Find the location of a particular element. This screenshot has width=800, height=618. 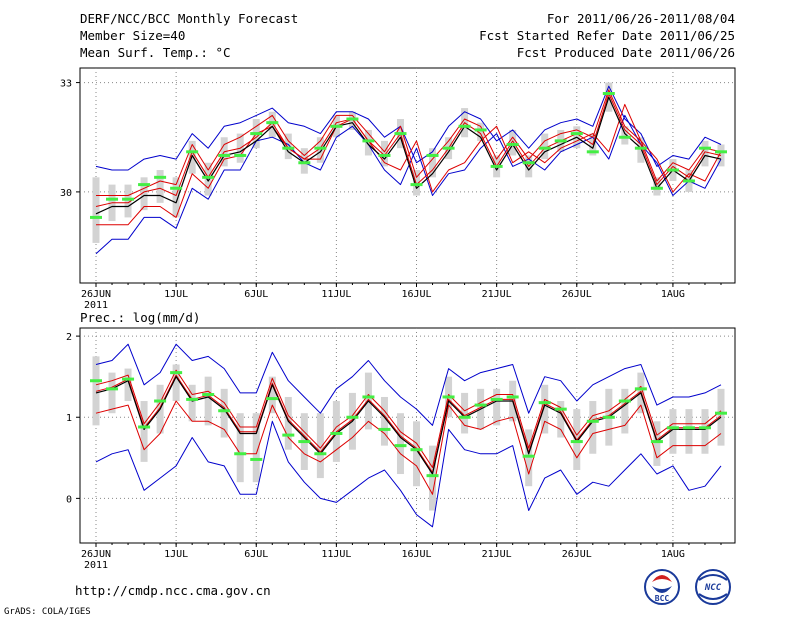

series-line-min is located at coordinates (408, 384).